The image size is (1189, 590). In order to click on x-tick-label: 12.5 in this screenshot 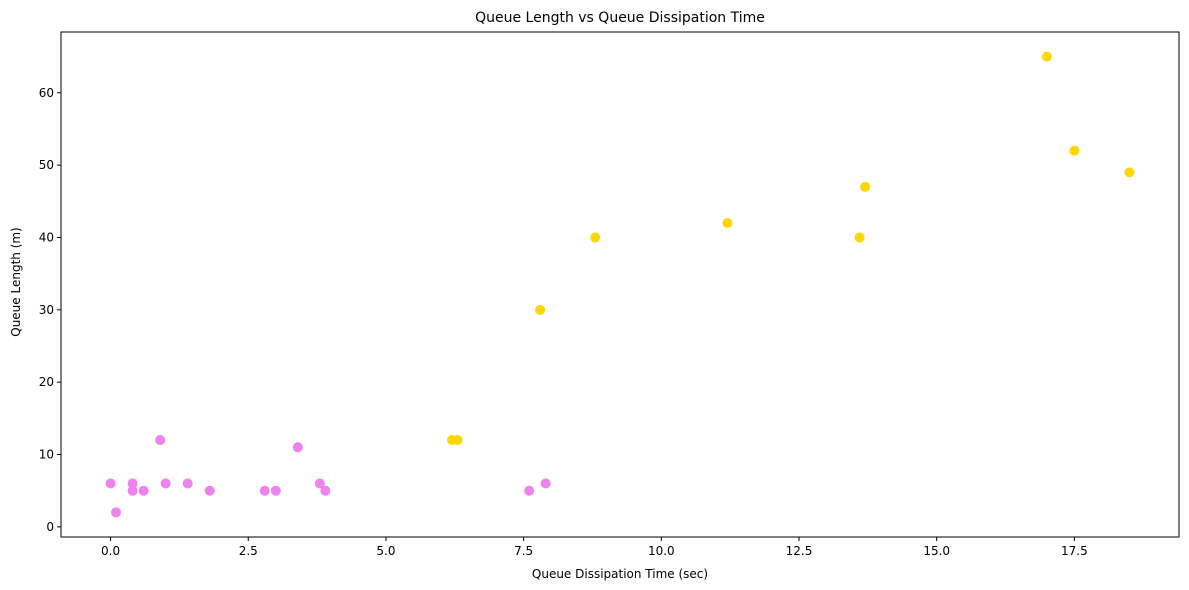, I will do `click(799, 551)`.